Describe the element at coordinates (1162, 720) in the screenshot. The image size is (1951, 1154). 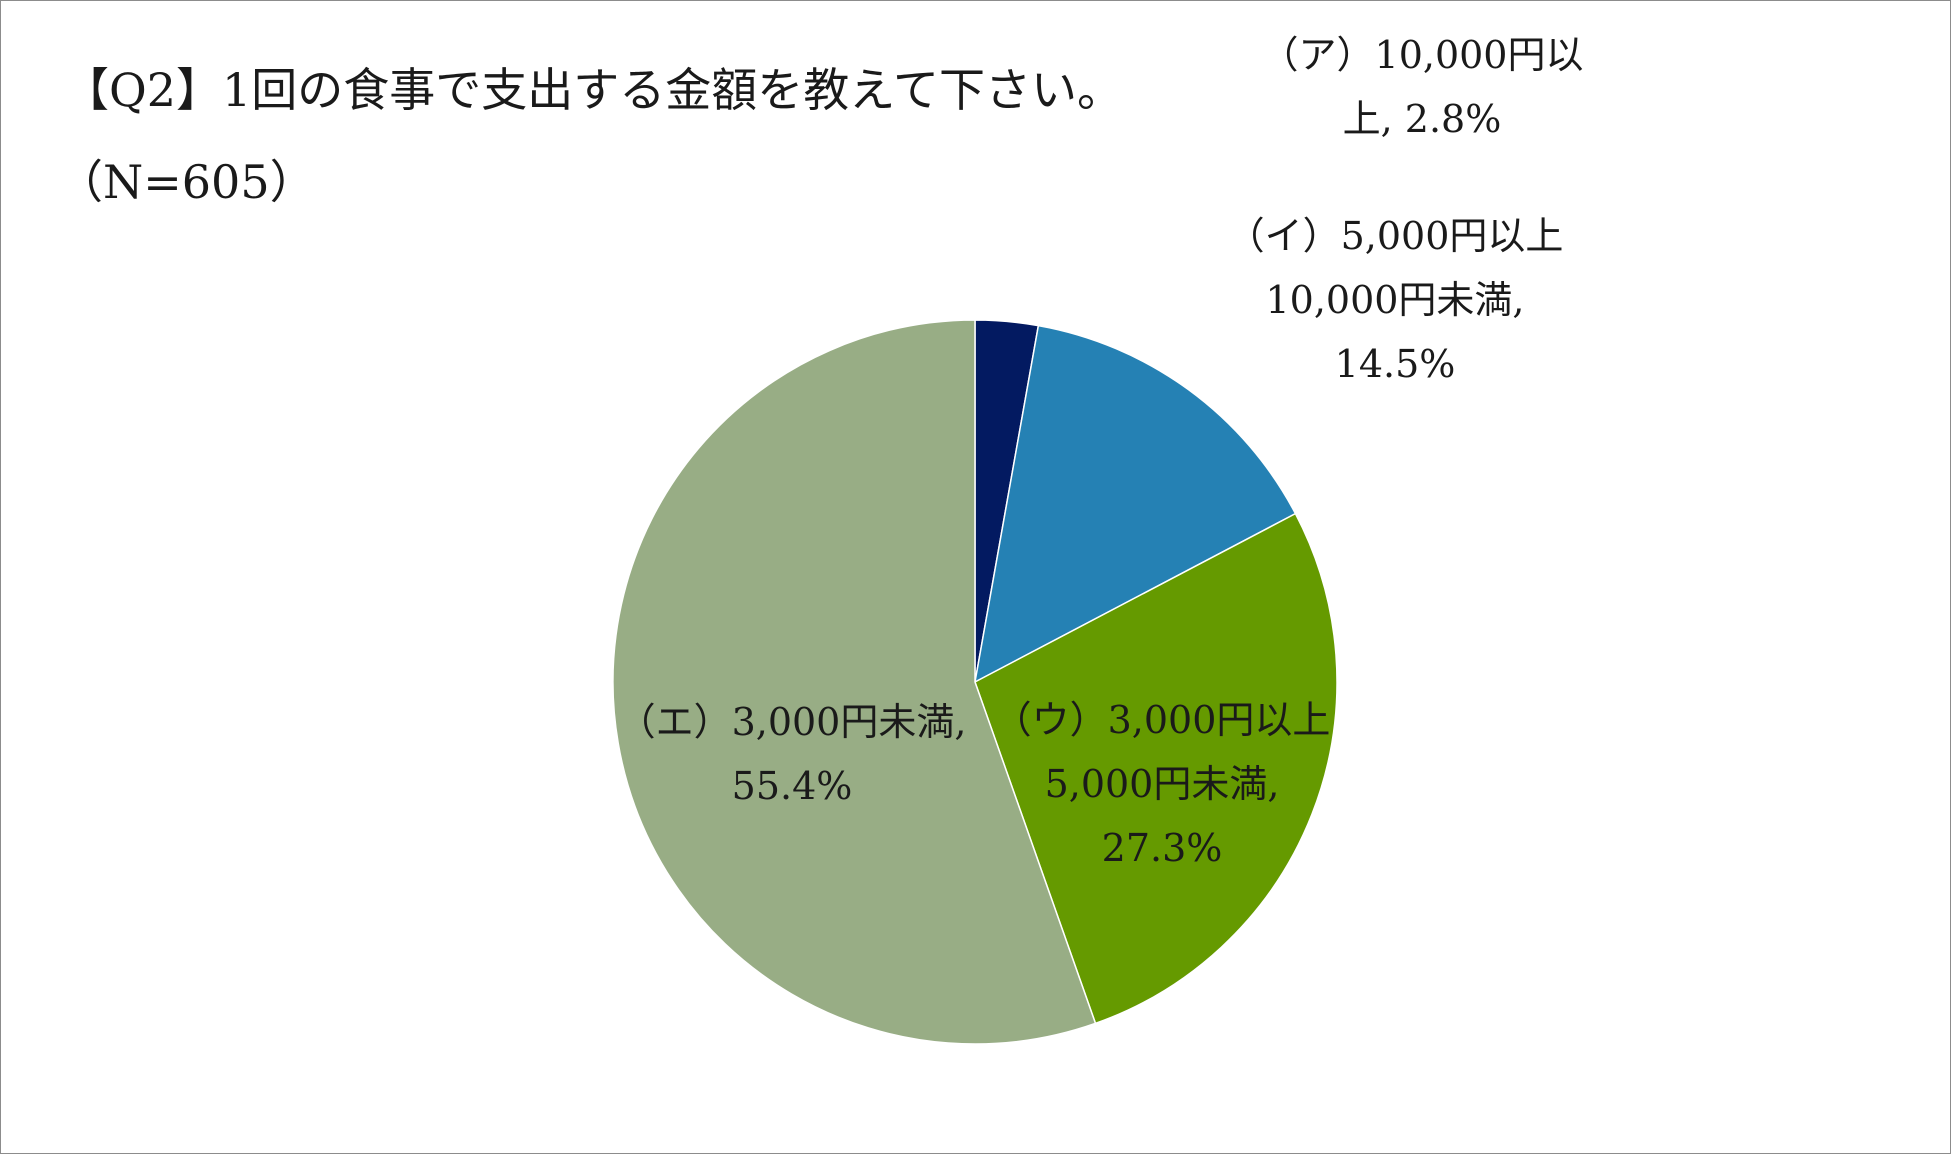
I see `data-label-3-line-1: （ウ）3,000円以上` at that location.